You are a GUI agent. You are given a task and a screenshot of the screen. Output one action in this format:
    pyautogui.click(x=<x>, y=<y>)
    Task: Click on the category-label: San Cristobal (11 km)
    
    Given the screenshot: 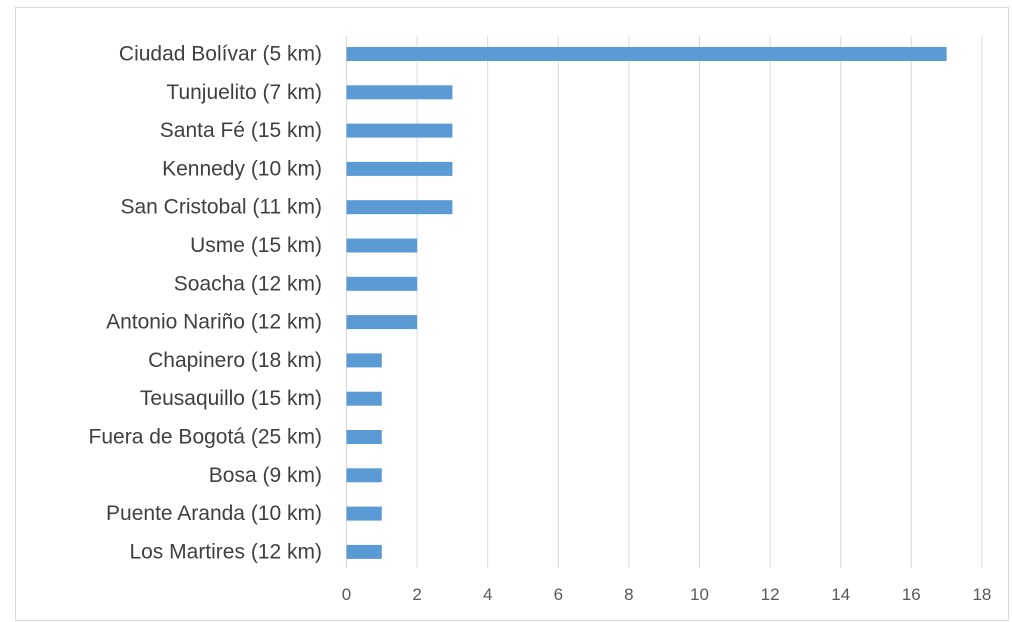 What is the action you would take?
    pyautogui.click(x=221, y=207)
    